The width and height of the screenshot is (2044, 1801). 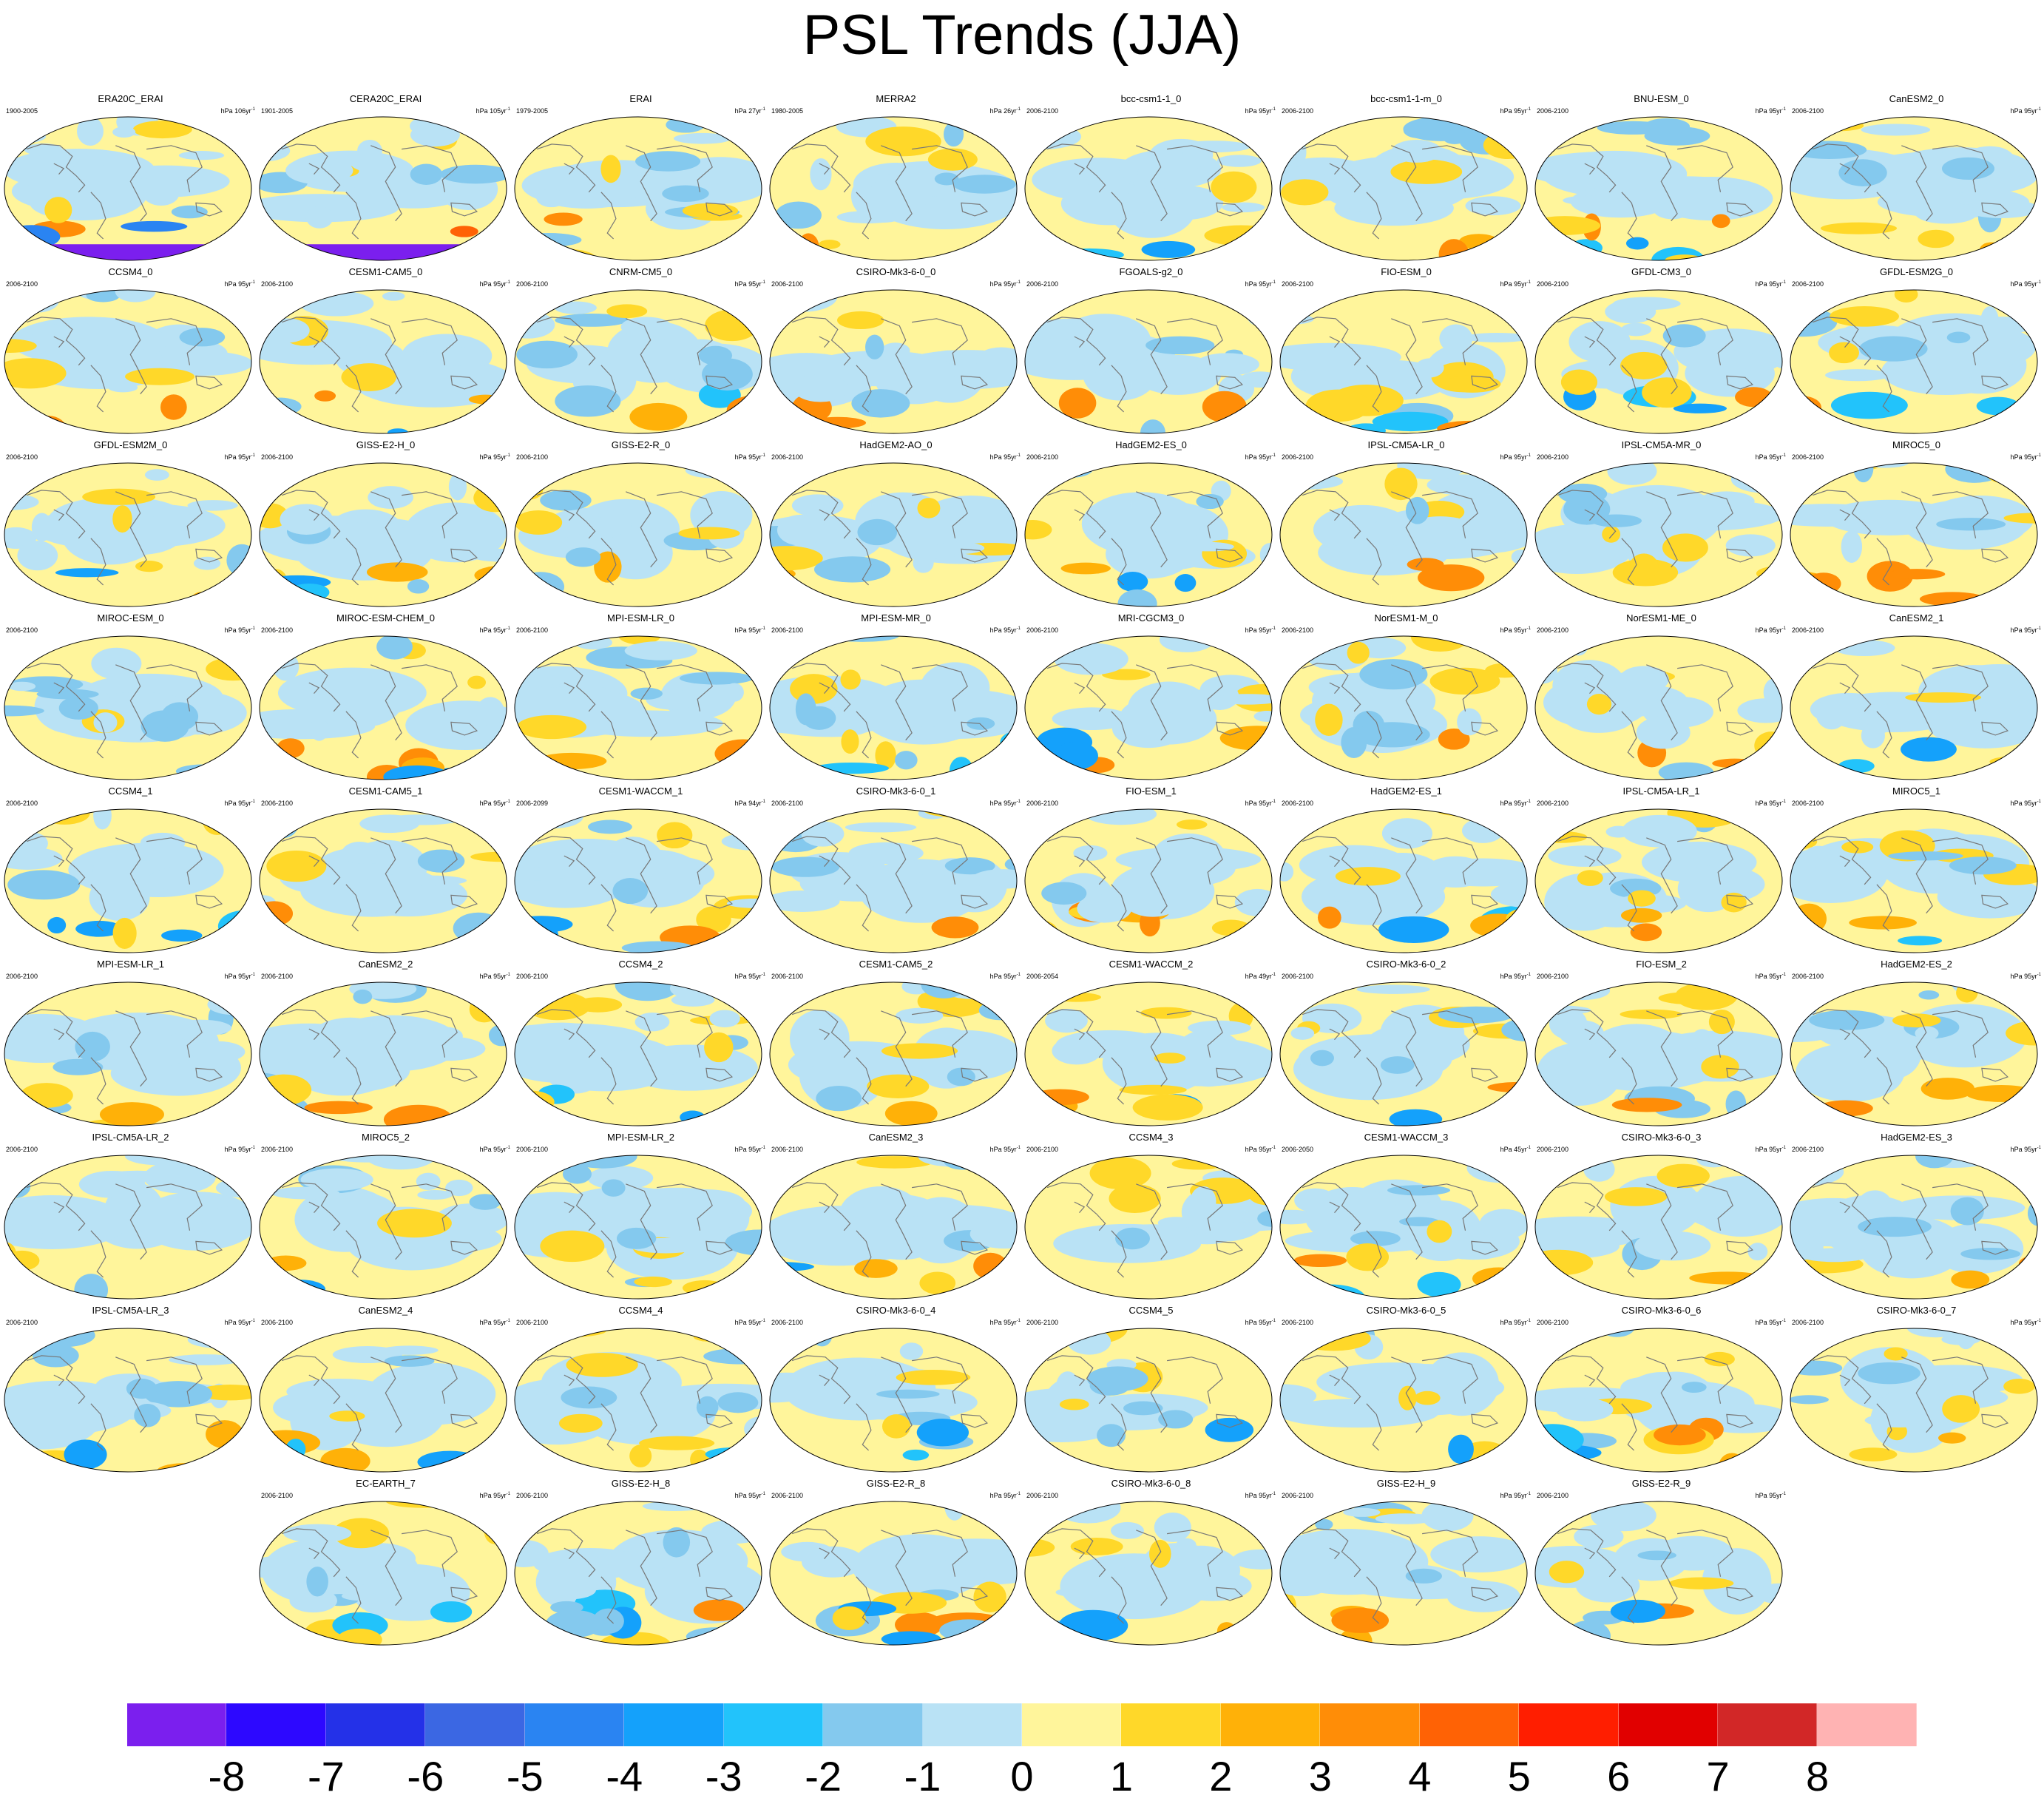 What do you see at coordinates (895, 1217) in the screenshot?
I see `map-panel: CanESM2_3 2006-2100 hPa 95yr-1` at bounding box center [895, 1217].